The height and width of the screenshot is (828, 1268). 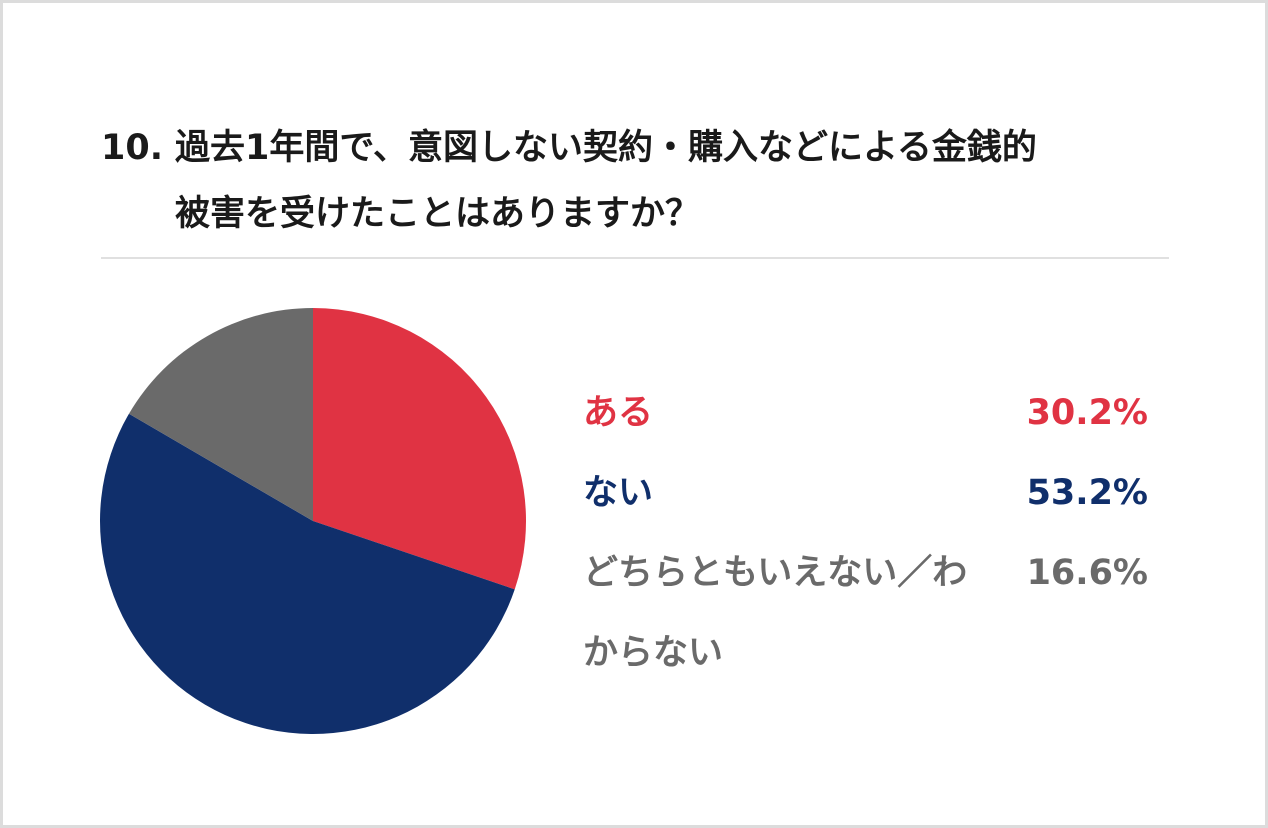 I want to click on legend-label: ある, so click(x=618, y=413).